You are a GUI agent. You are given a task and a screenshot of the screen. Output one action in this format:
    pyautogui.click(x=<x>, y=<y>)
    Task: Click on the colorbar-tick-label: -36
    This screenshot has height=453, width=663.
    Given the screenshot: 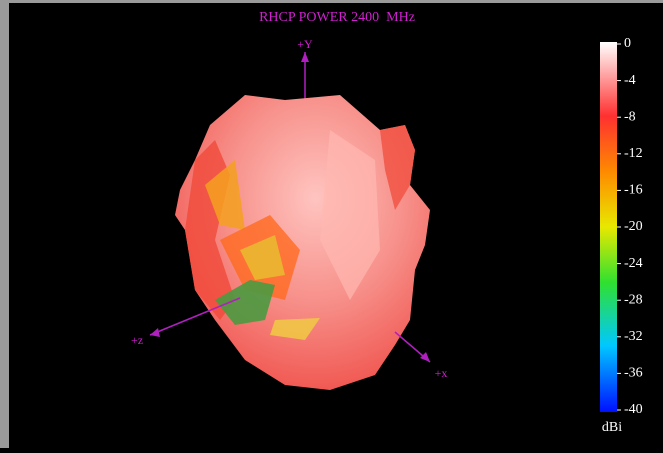 What is the action you would take?
    pyautogui.click(x=633, y=373)
    